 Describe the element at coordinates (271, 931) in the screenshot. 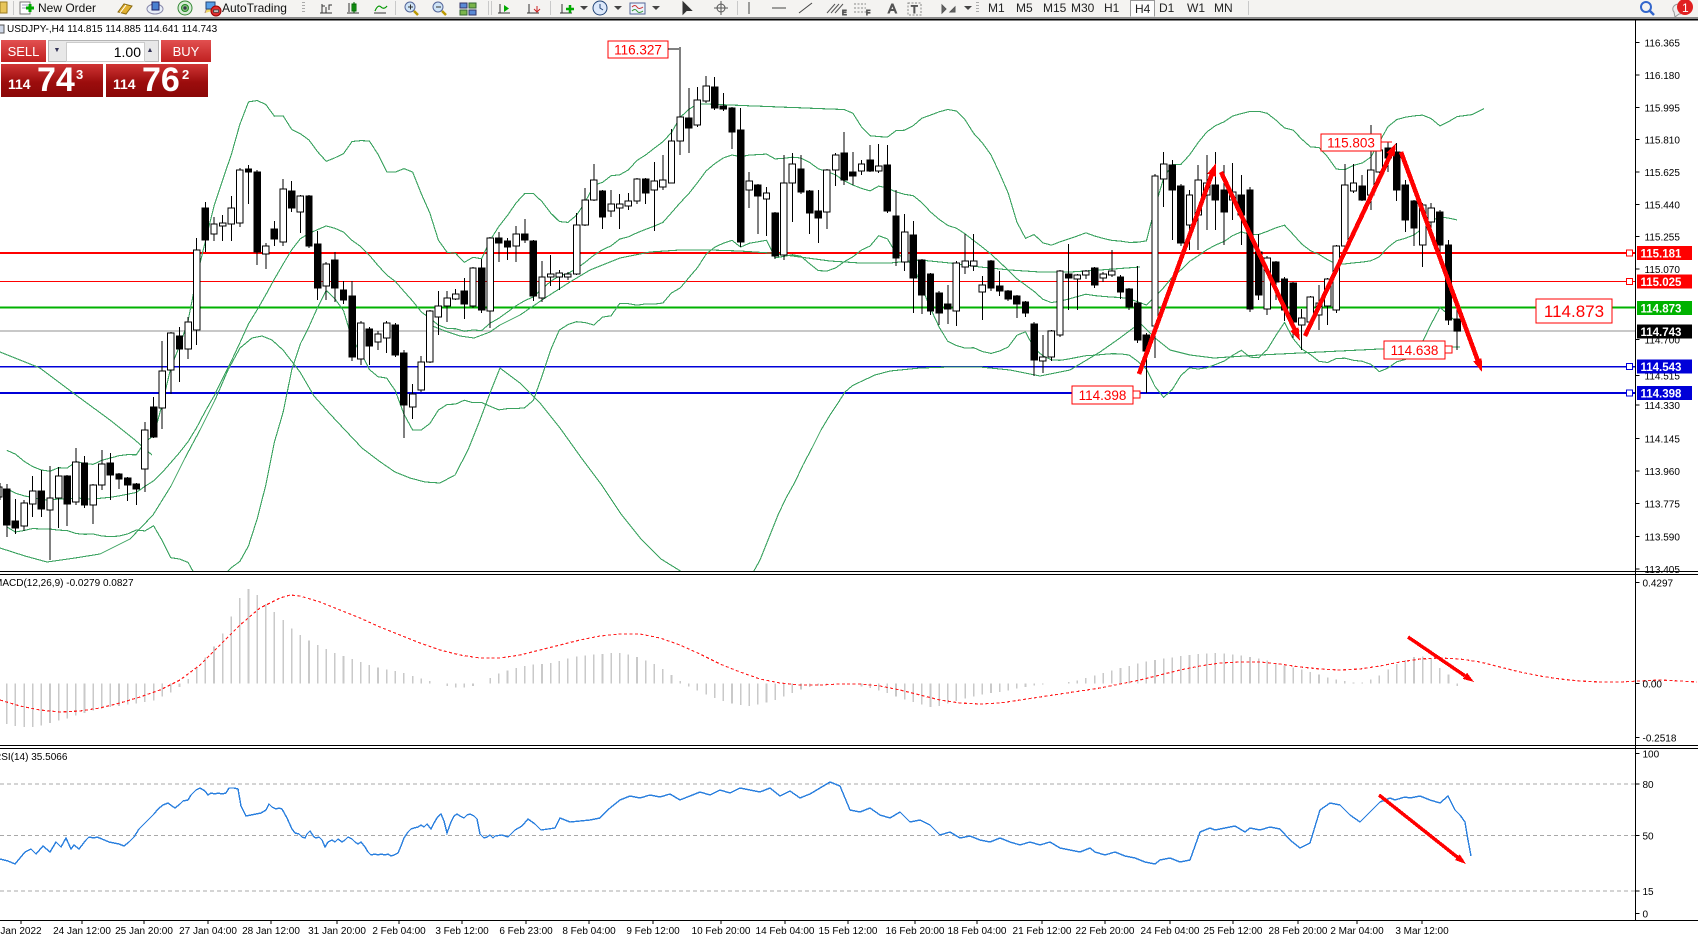

I see `svg-text: 28 Jan 12:00` at that location.